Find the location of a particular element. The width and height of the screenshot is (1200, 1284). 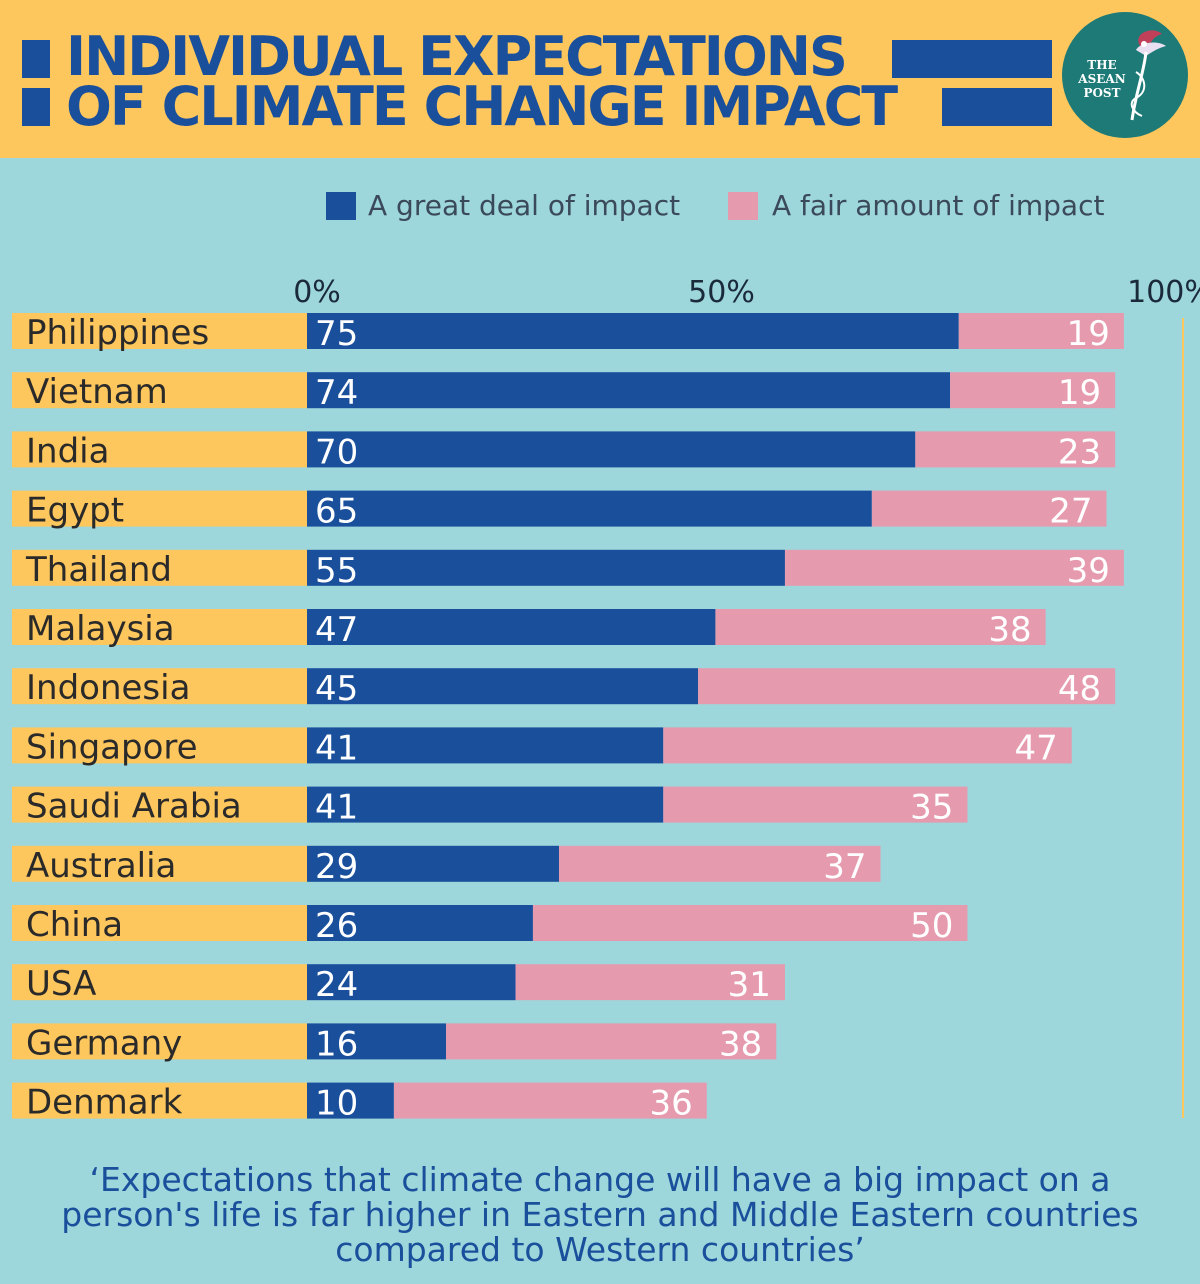

value-label-great-deal: 74 is located at coordinates (336, 393).